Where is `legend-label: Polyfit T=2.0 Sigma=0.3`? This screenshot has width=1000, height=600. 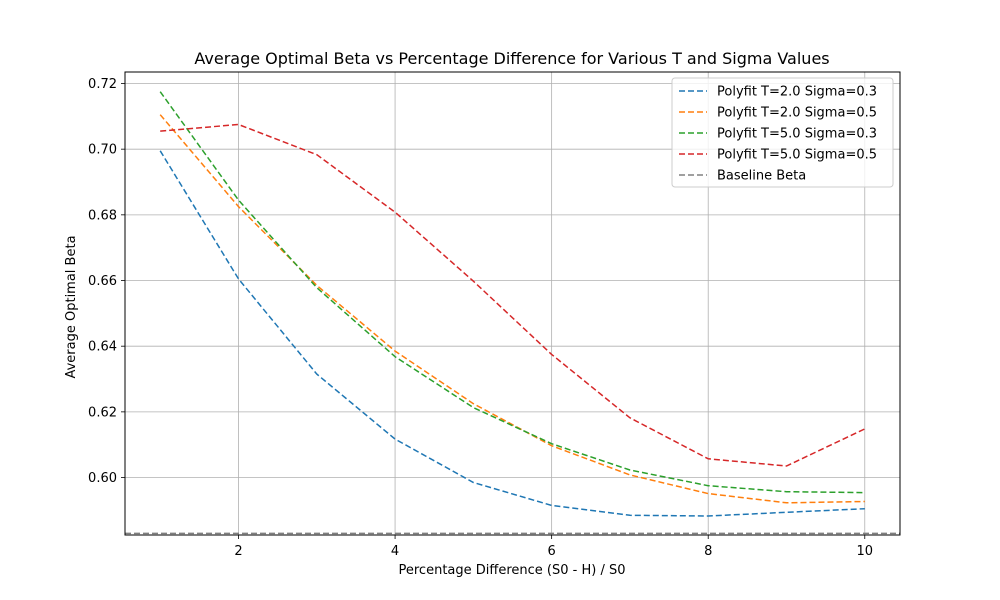
legend-label: Polyfit T=2.0 Sigma=0.3 is located at coordinates (797, 92).